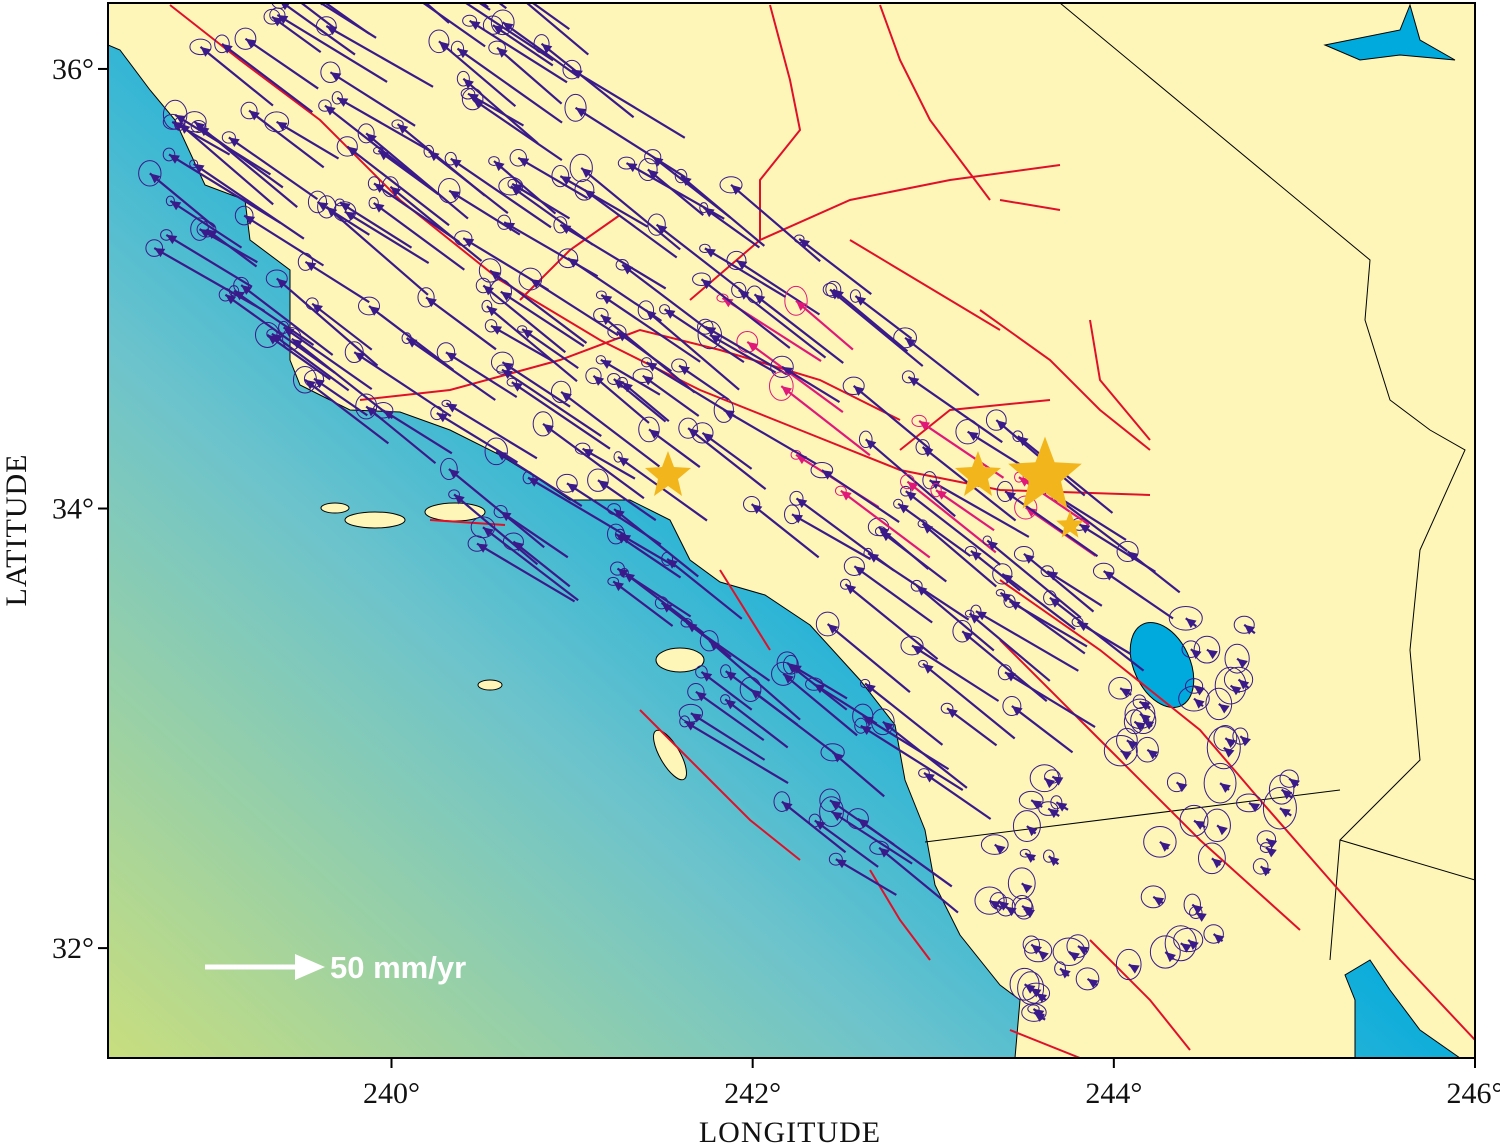 The image size is (1500, 1148). Describe the element at coordinates (790, 1132) in the screenshot. I see `x-axis-label: LONGITUDE` at that location.